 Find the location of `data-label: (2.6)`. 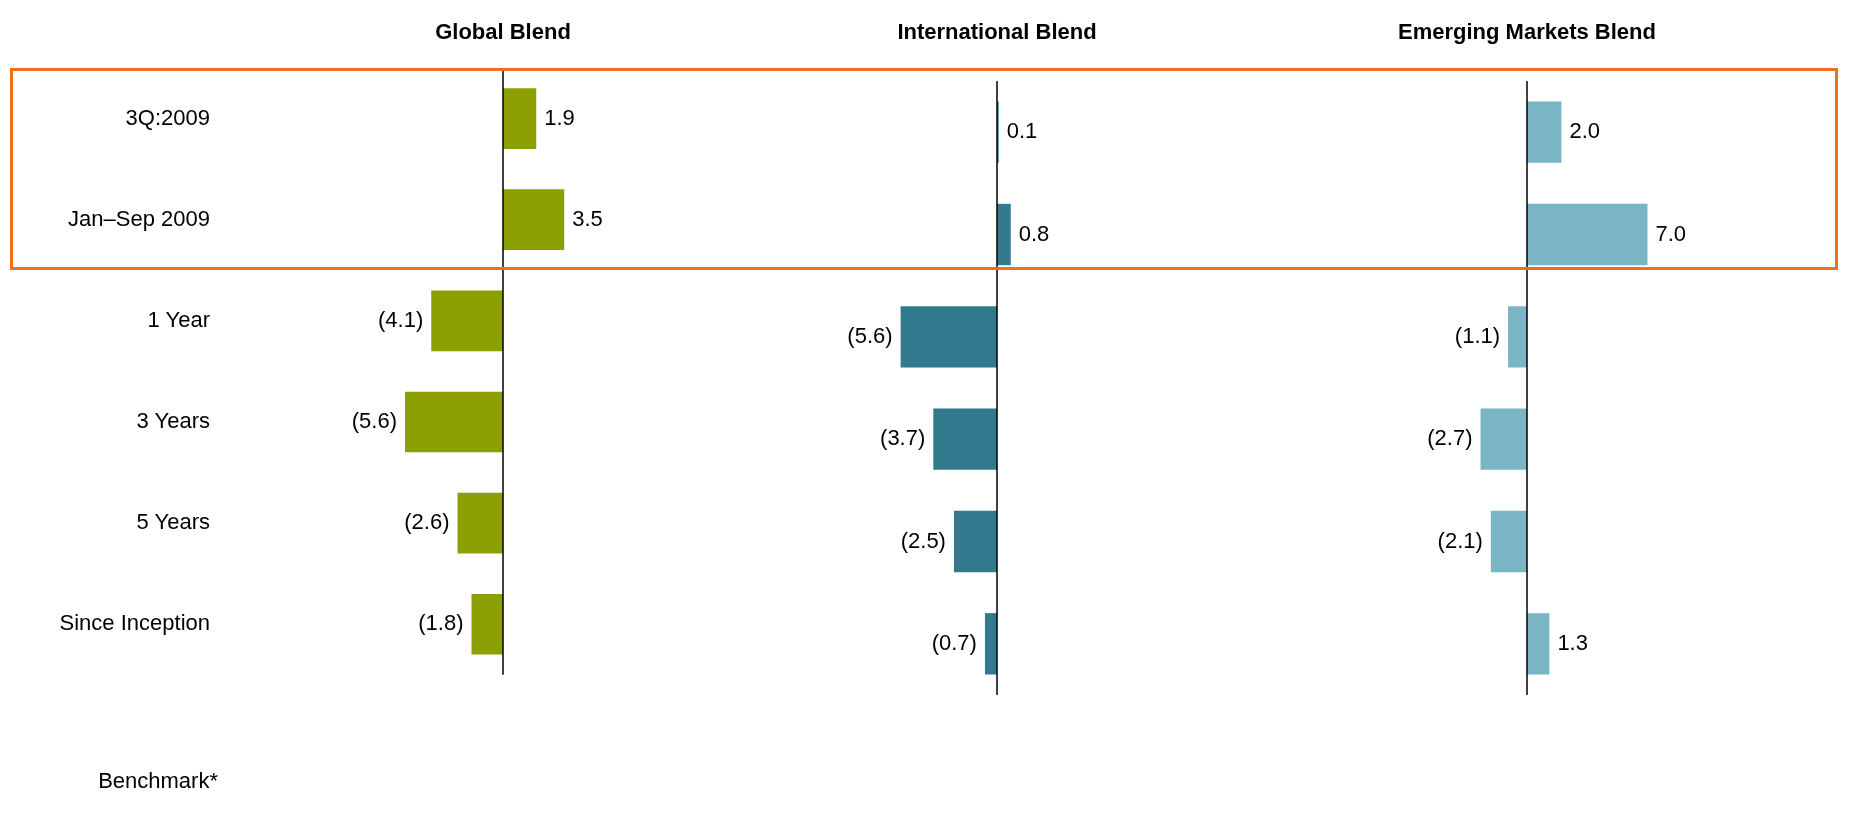

data-label: (2.6) is located at coordinates (427, 522).